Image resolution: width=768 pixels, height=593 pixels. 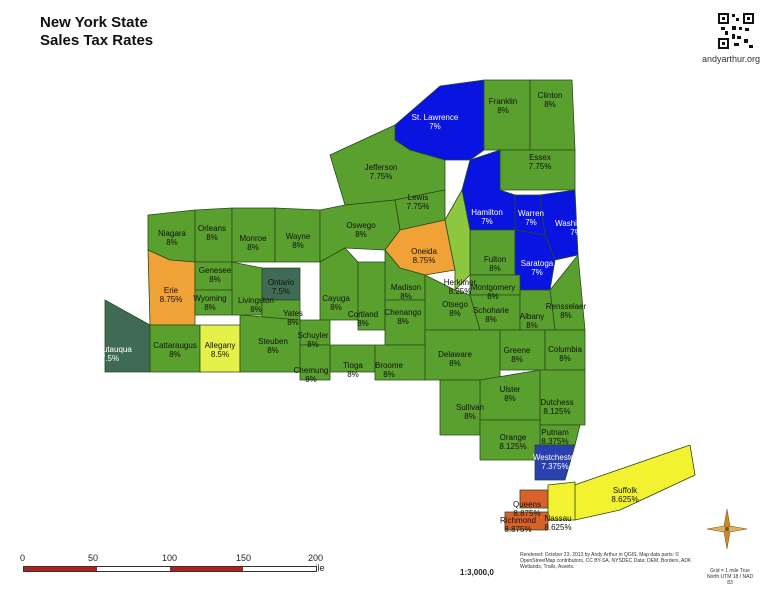 What do you see at coordinates (531, 213) in the screenshot?
I see `county-name: Warren` at bounding box center [531, 213].